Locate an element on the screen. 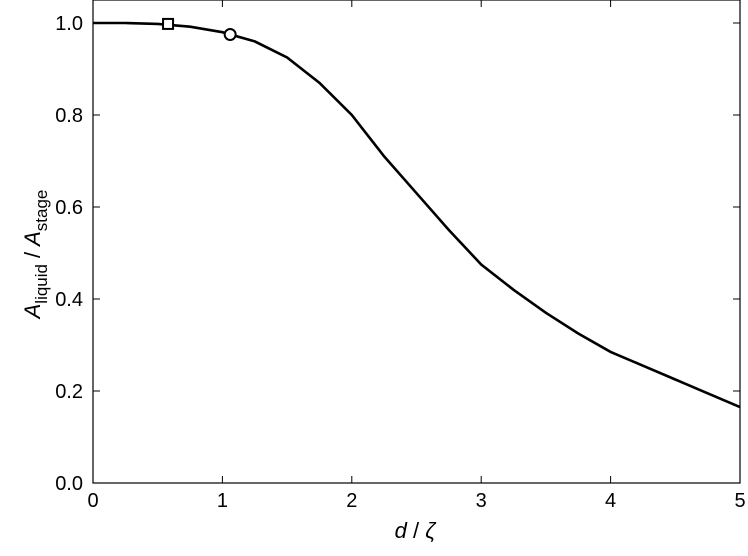 Image resolution: width=748 pixels, height=556 pixels. x-tick-label: 4 is located at coordinates (610, 501).